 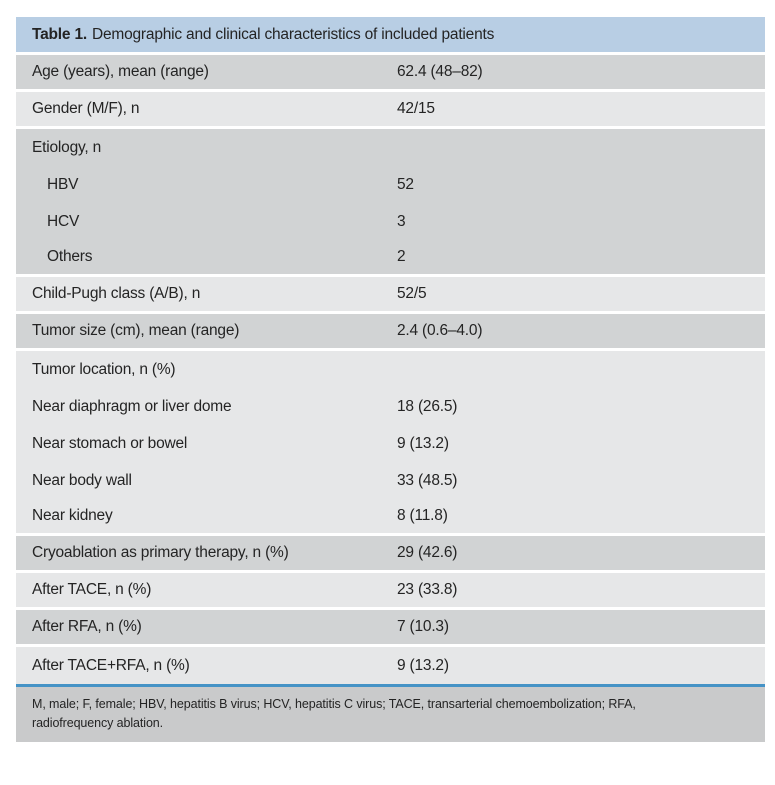 I want to click on row-others: Others 2, so click(x=390, y=258).